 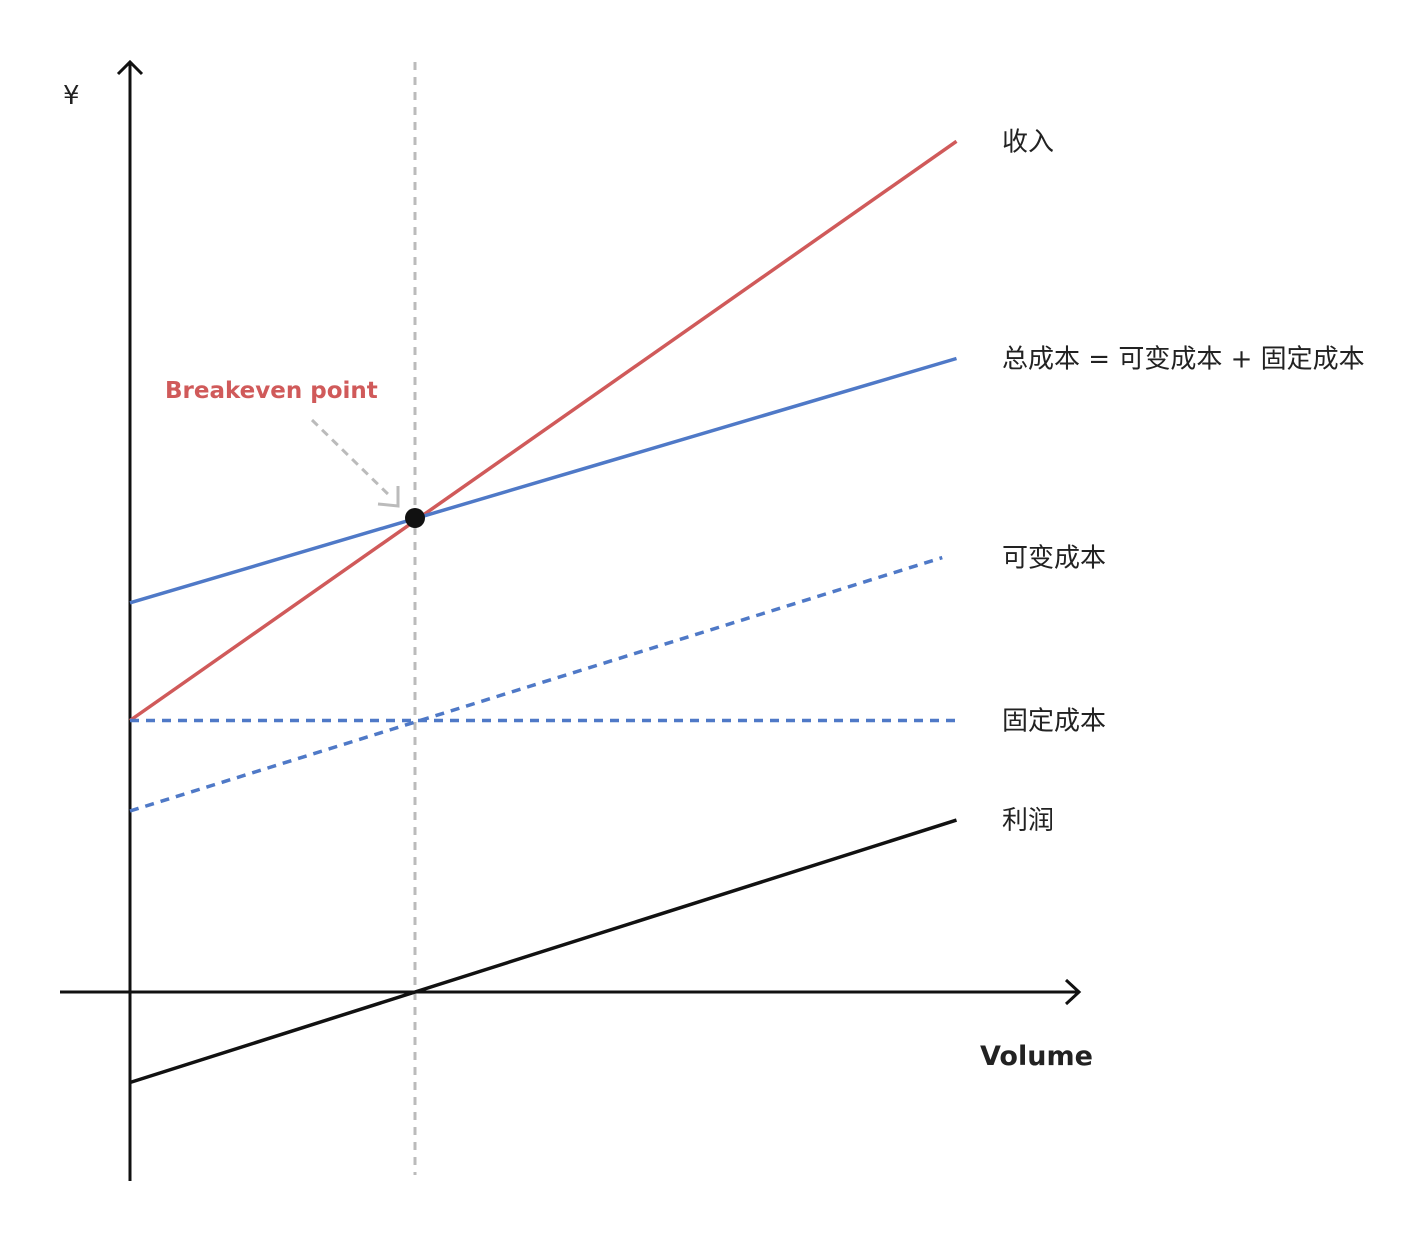 What do you see at coordinates (388, 497) in the screenshot?
I see `annotation-arrow-head-icon` at bounding box center [388, 497].